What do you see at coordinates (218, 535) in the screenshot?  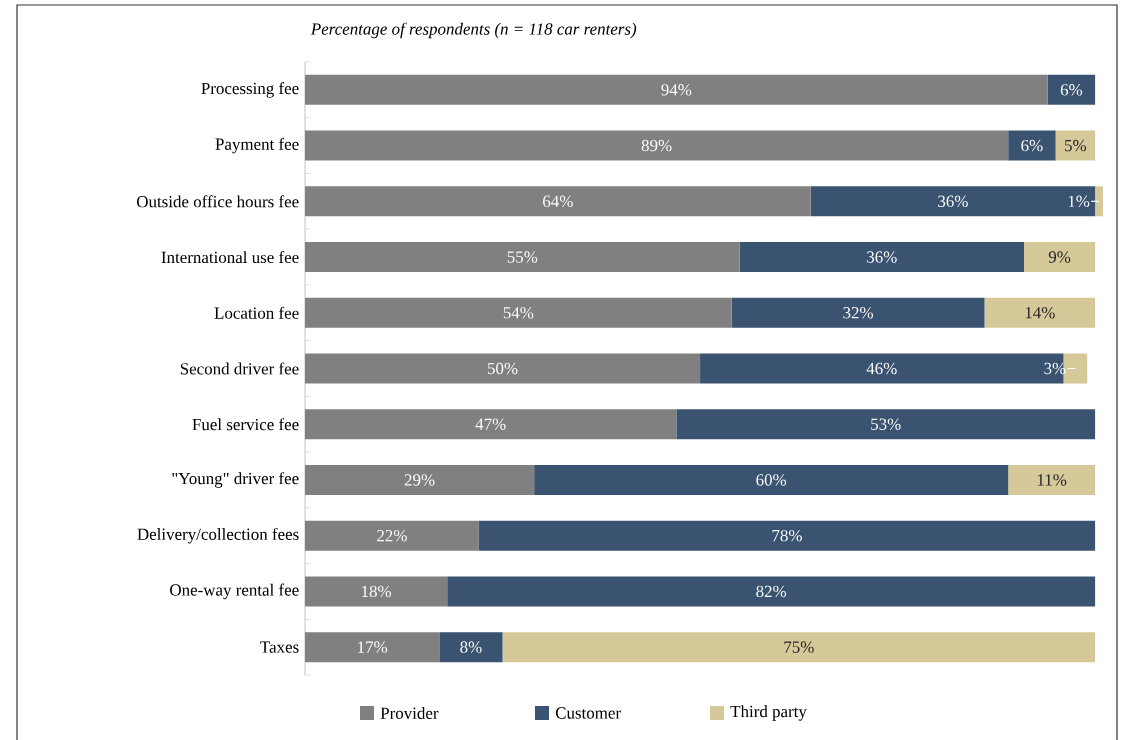 I see `y-tick-label: Delivery/collection fees` at bounding box center [218, 535].